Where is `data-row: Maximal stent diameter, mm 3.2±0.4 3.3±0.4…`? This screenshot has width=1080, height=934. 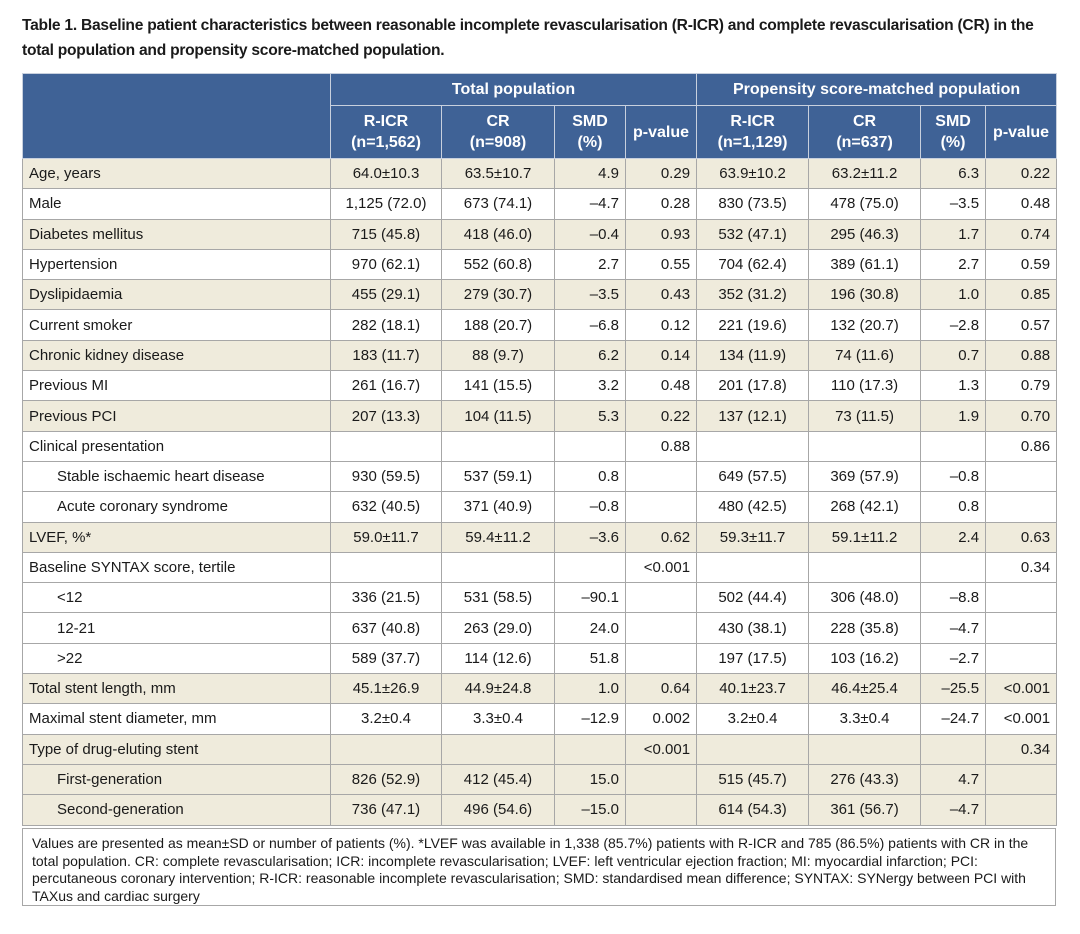 data-row: Maximal stent diameter, mm 3.2±0.4 3.3±0.4… is located at coordinates (540, 719).